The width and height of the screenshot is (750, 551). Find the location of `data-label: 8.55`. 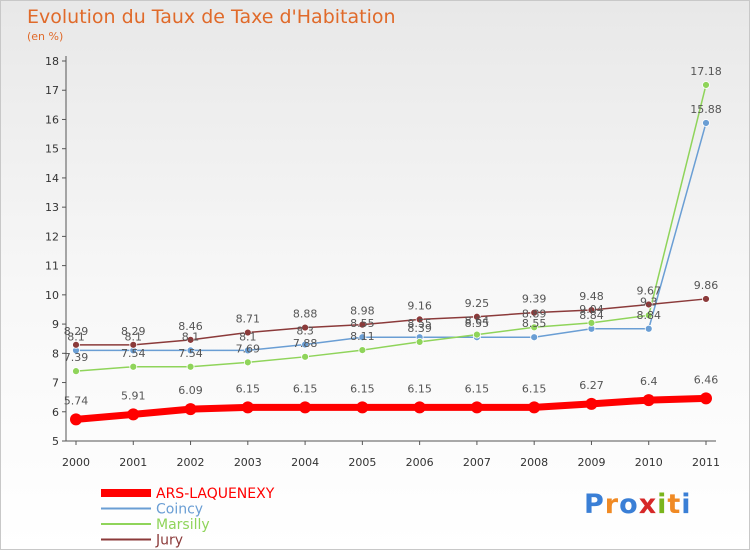

data-label: 8.55 is located at coordinates (477, 323).